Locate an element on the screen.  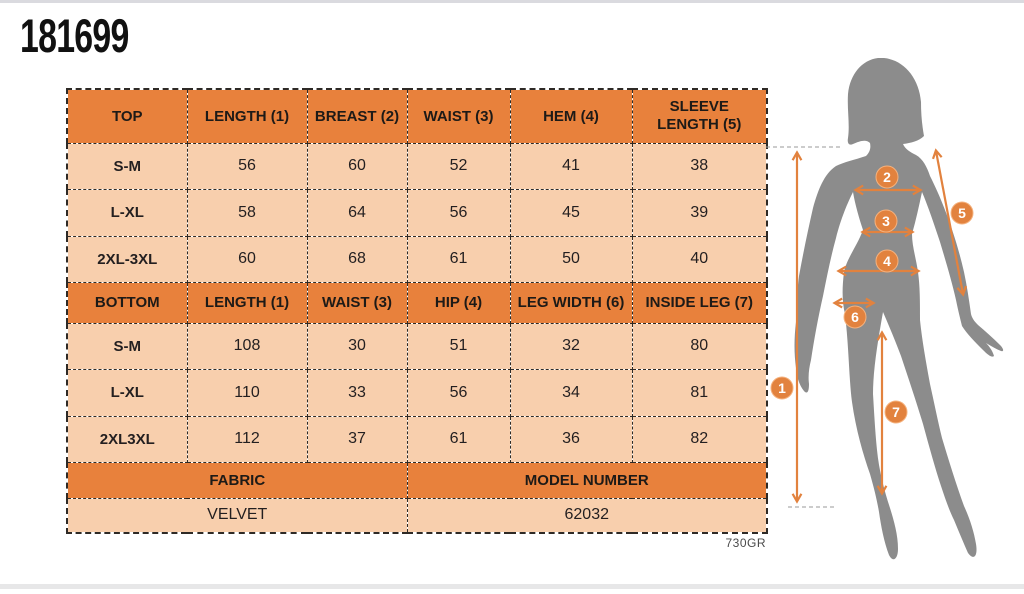
value-cell: 80 is located at coordinates (699, 346).